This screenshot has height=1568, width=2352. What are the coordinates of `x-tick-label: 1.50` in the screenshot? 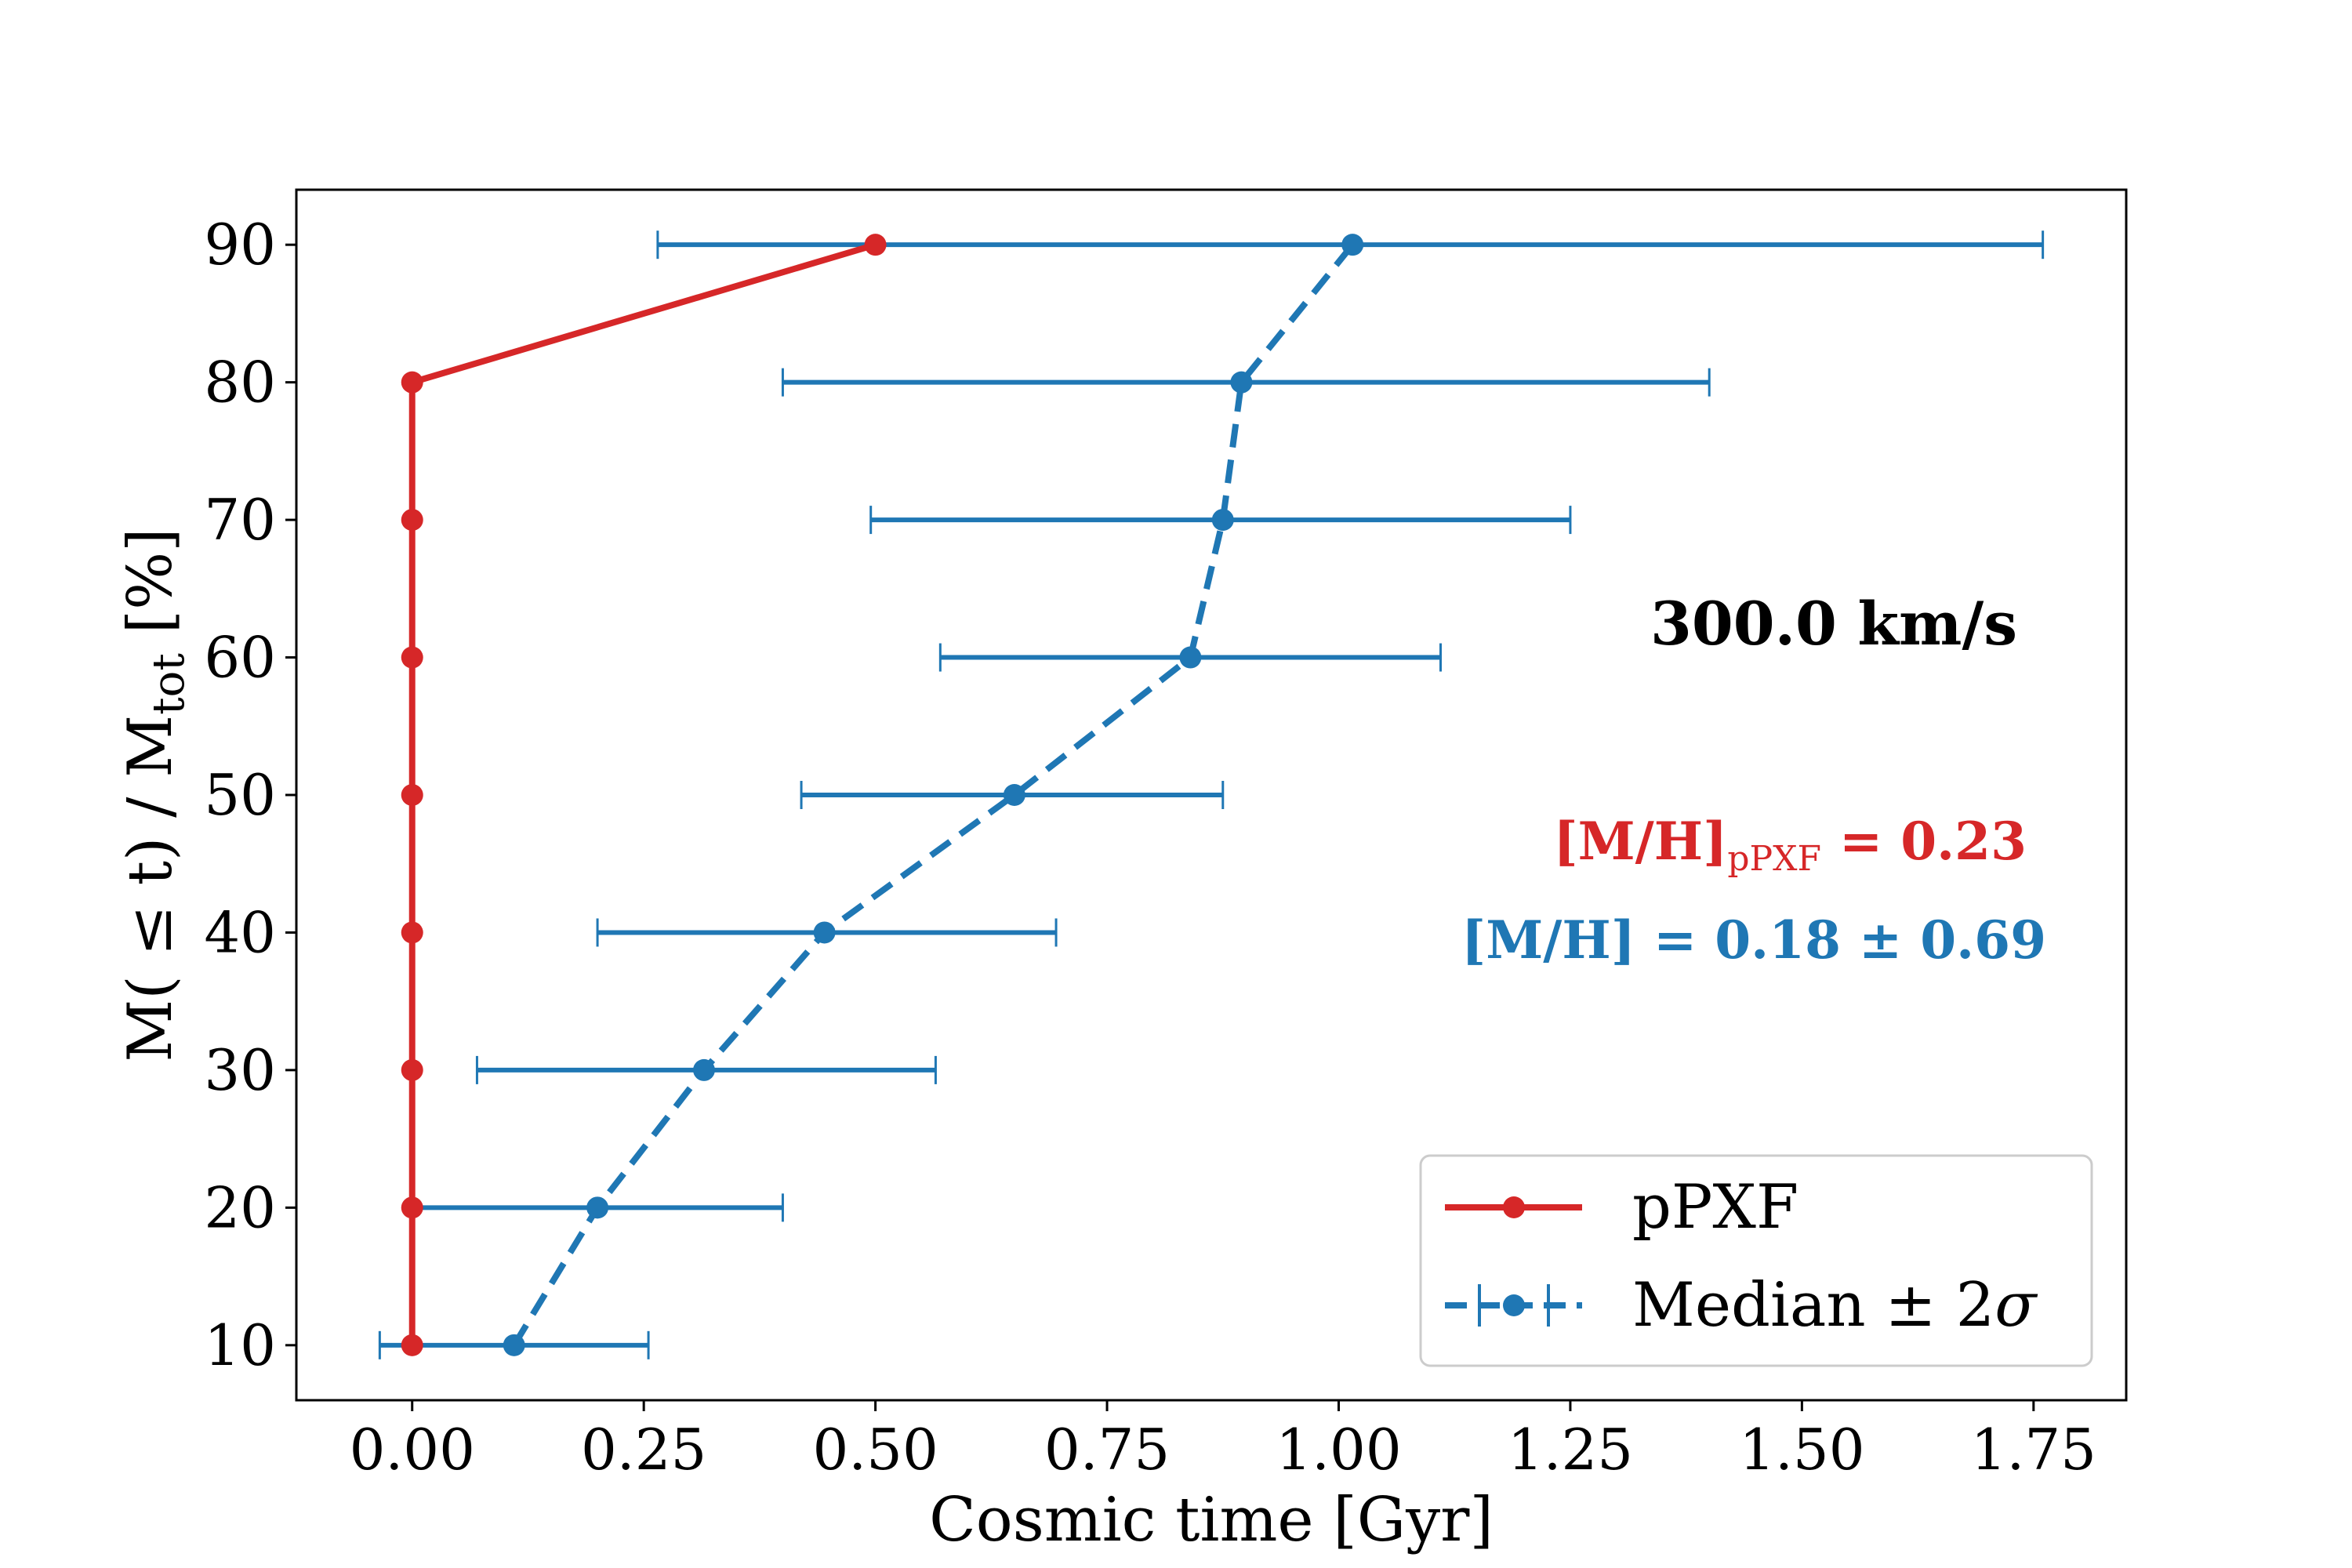 It's located at (1801, 1450).